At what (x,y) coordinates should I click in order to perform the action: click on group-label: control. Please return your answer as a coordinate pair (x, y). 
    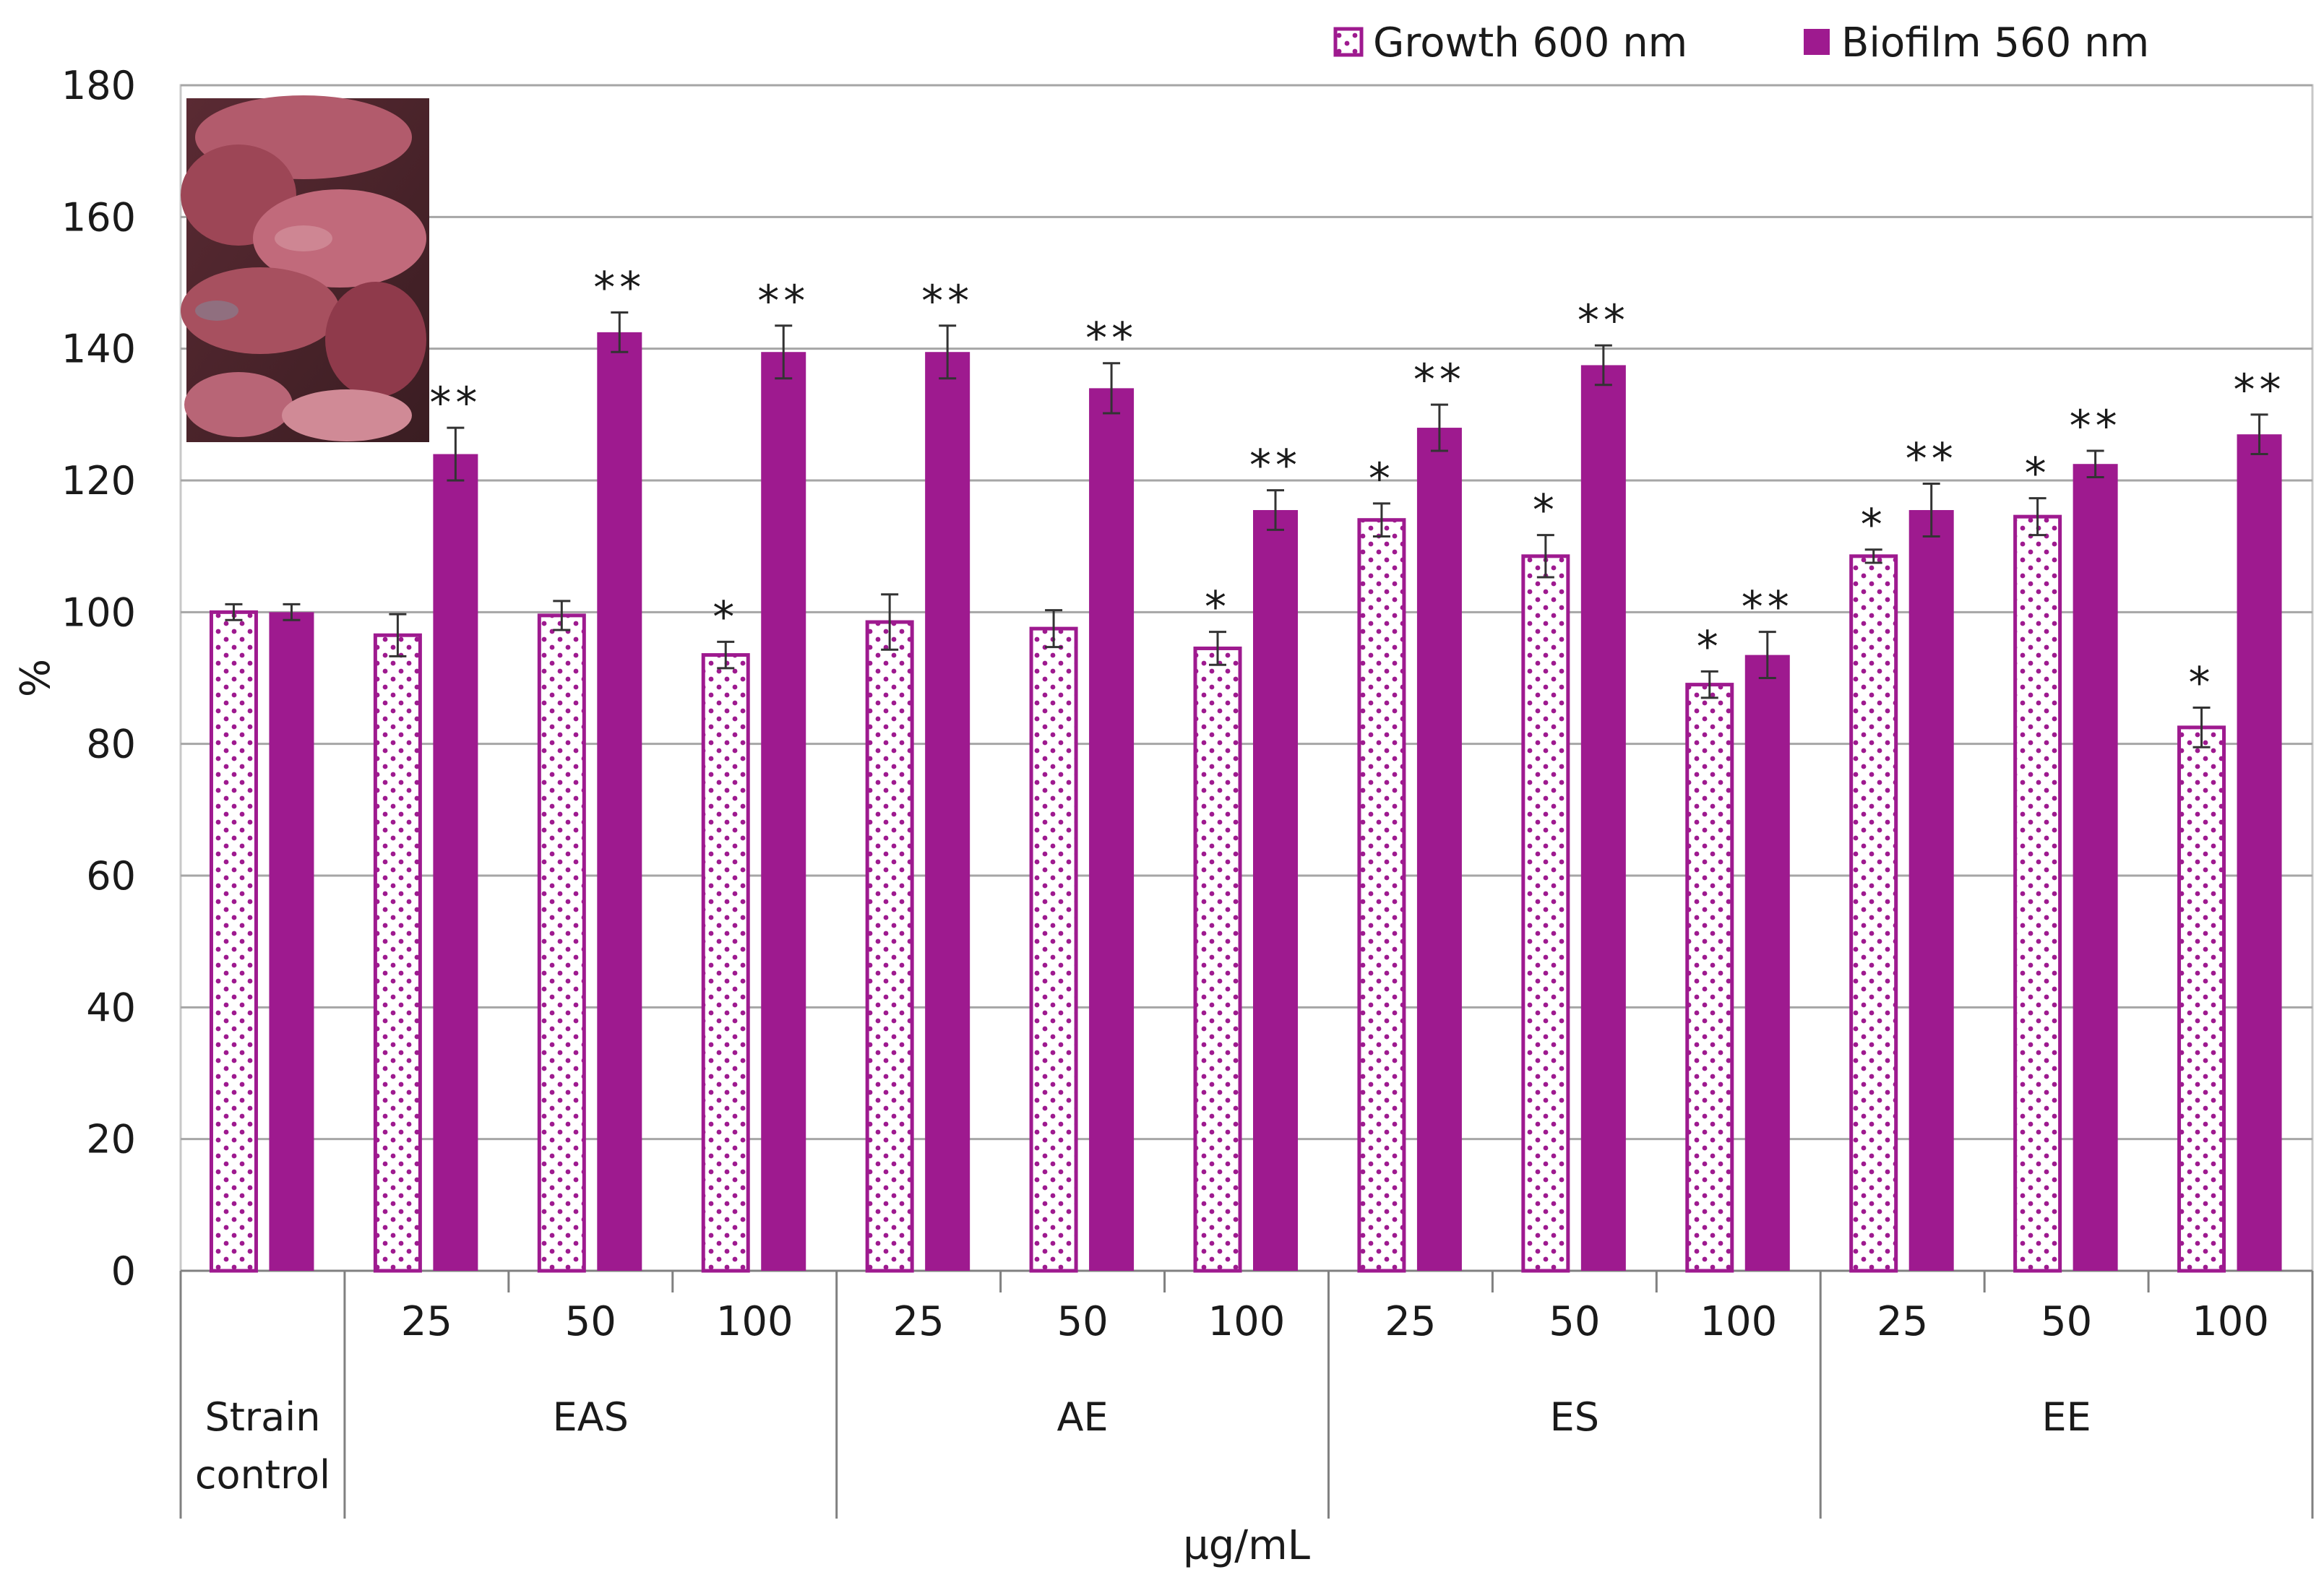
    Looking at the image, I should click on (262, 1475).